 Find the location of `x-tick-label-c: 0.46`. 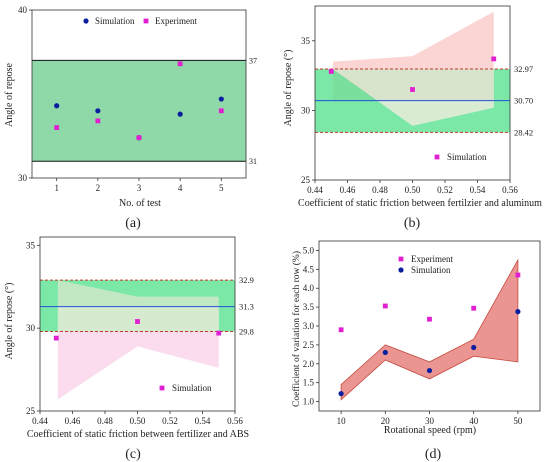

x-tick-label-c: 0.46 is located at coordinates (73, 421).